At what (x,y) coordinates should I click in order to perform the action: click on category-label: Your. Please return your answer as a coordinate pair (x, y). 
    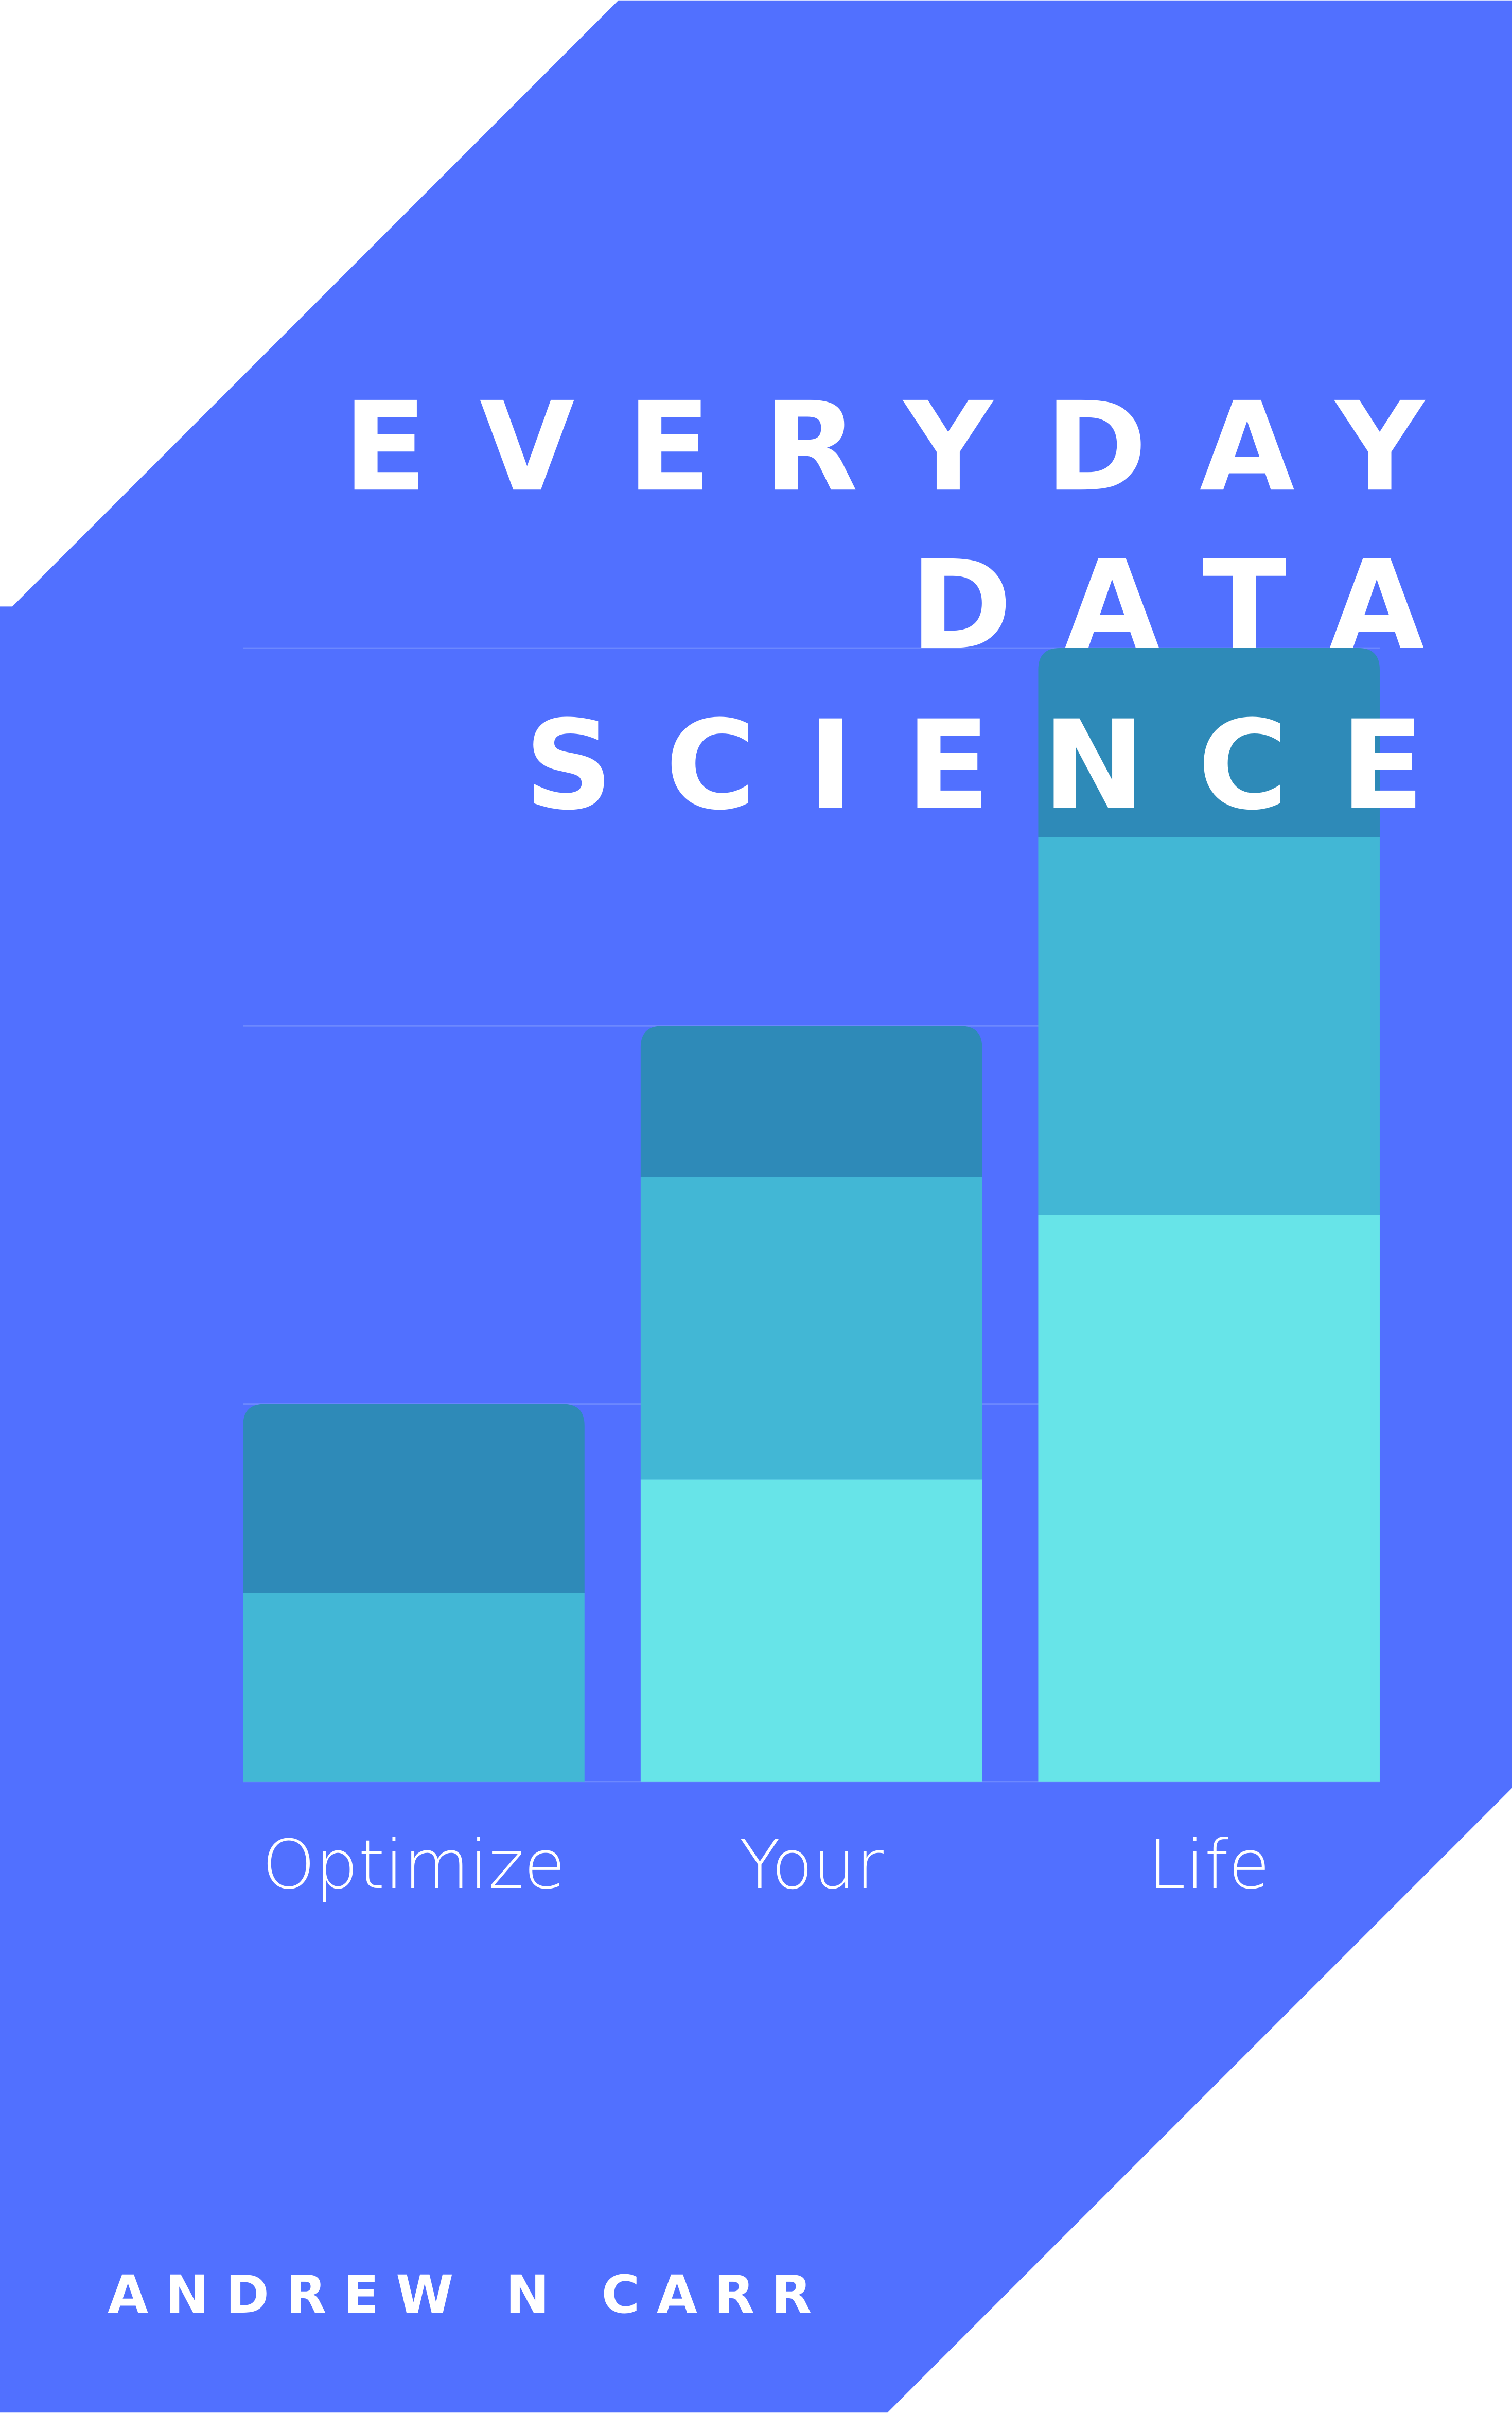
    Looking at the image, I should click on (811, 1865).